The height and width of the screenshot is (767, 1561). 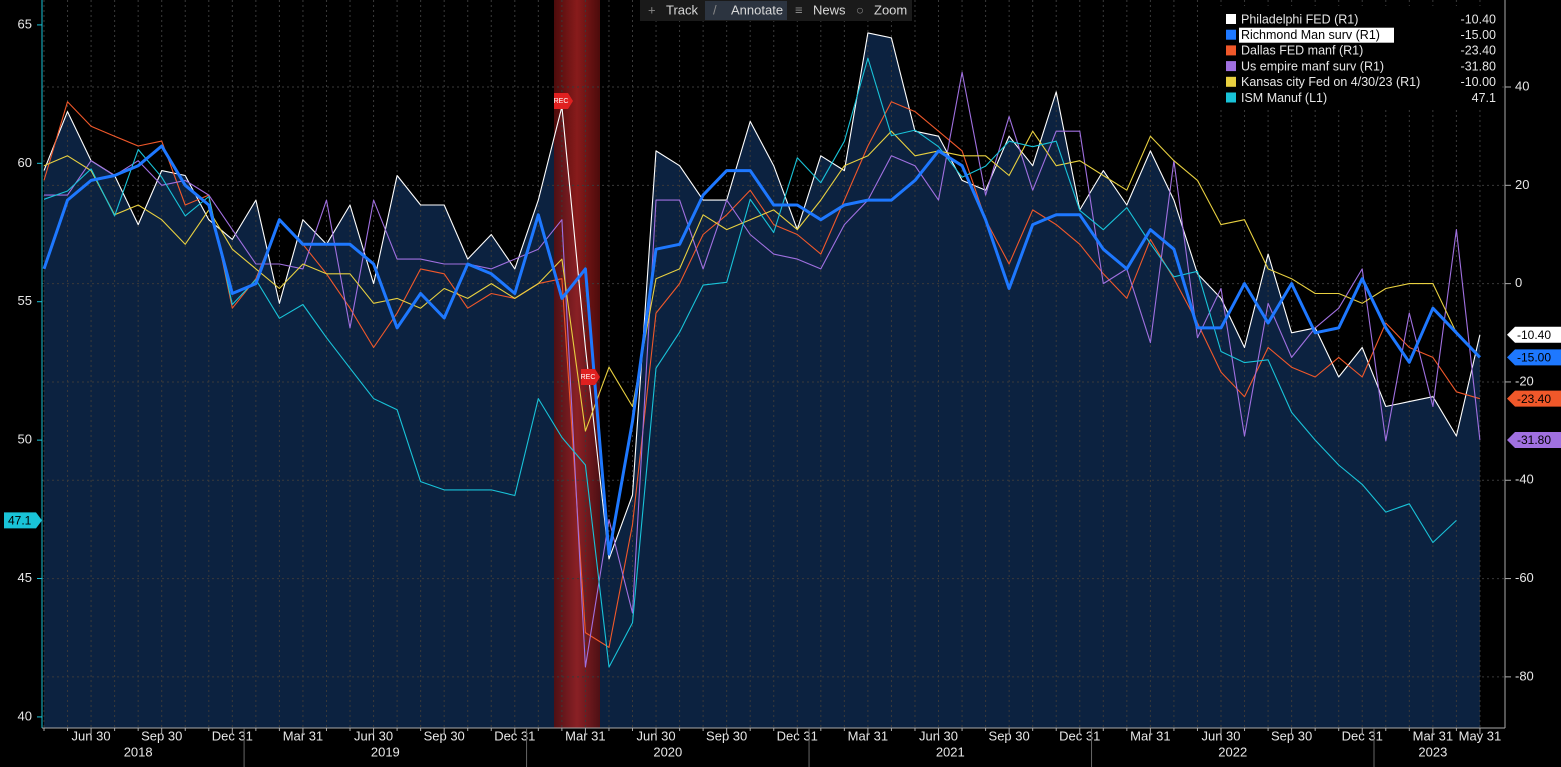 I want to click on y-tick-label: 40, so click(x=25, y=715).